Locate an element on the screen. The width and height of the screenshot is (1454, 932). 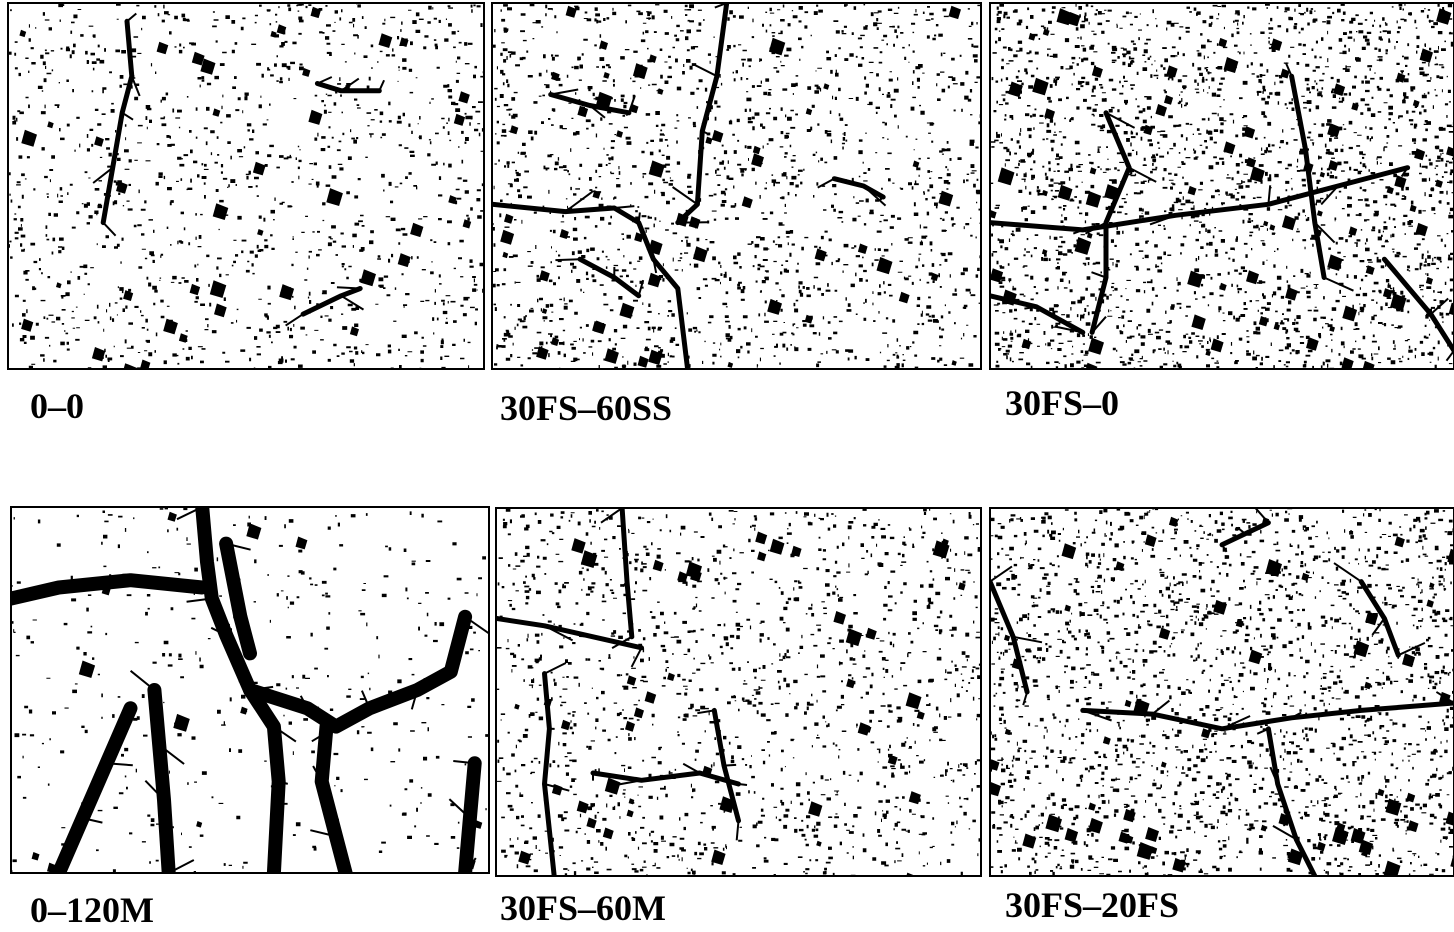
panel-label: 30FS–0 is located at coordinates (1062, 403).